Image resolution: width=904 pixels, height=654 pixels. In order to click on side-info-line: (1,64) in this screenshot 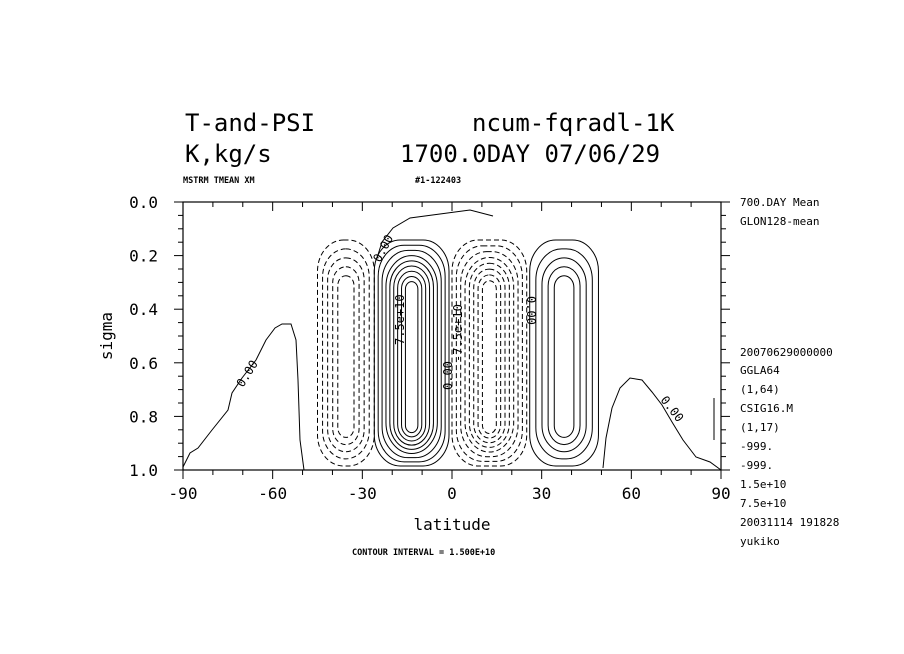, I will do `click(760, 389)`.